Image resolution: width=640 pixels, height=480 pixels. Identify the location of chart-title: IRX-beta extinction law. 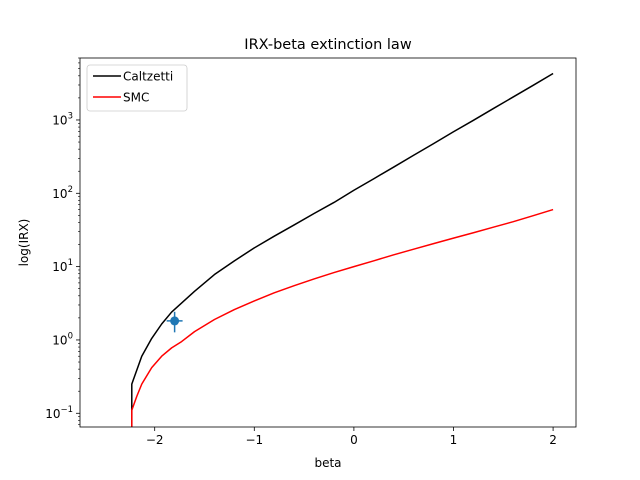
(328, 45).